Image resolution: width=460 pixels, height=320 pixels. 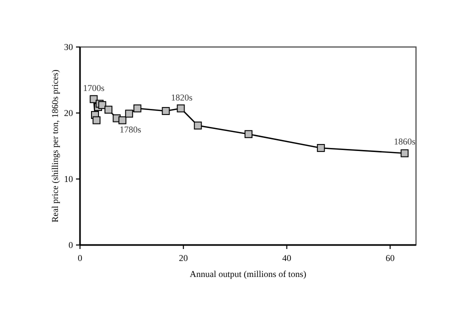 What do you see at coordinates (287, 258) in the screenshot?
I see `x-tick-label: 40` at bounding box center [287, 258].